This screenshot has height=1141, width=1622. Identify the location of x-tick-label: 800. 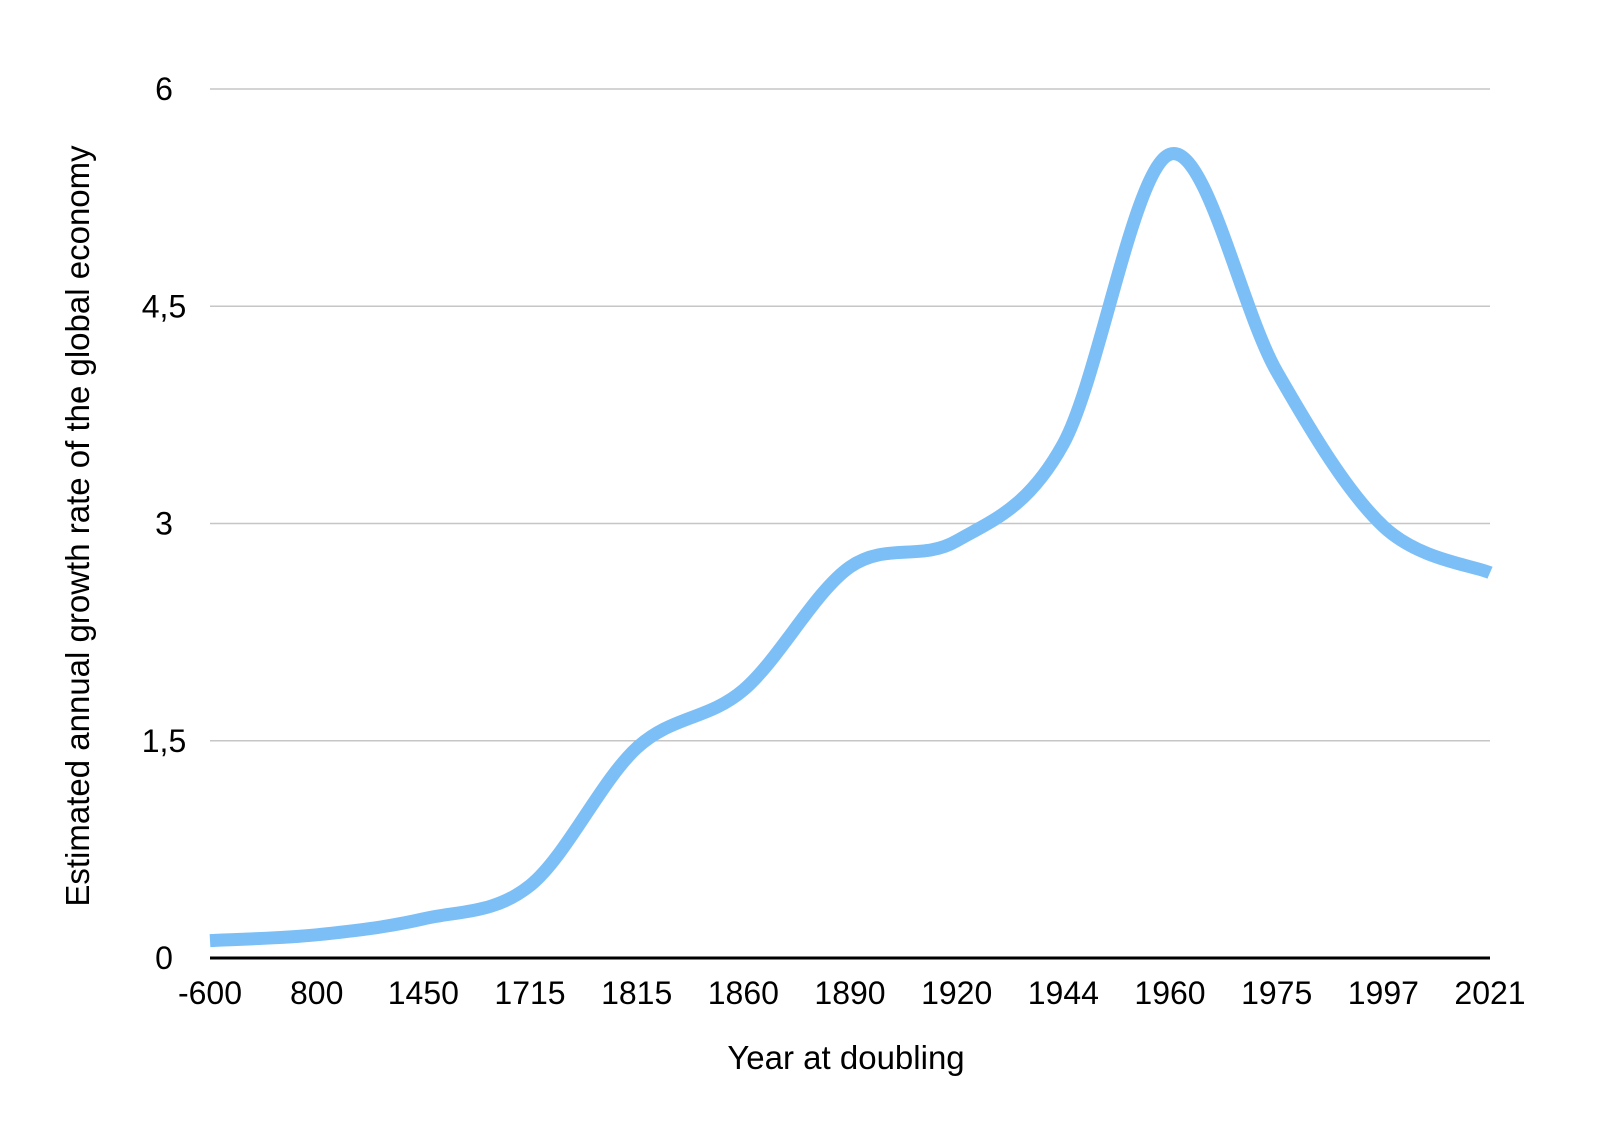
(316, 993).